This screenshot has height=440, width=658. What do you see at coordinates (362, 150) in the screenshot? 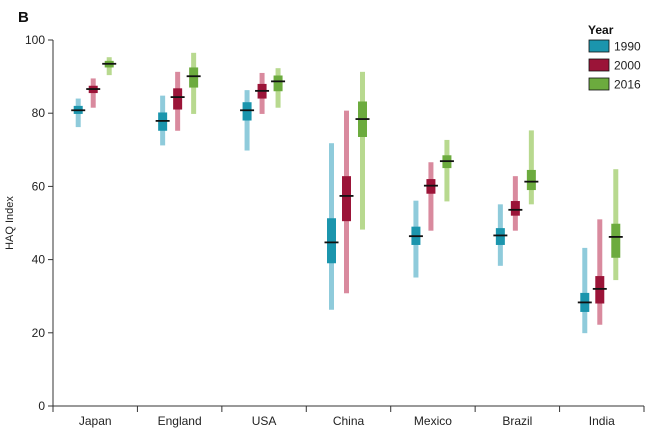
I see `mark-china-2016-uncertainty-range` at bounding box center [362, 150].